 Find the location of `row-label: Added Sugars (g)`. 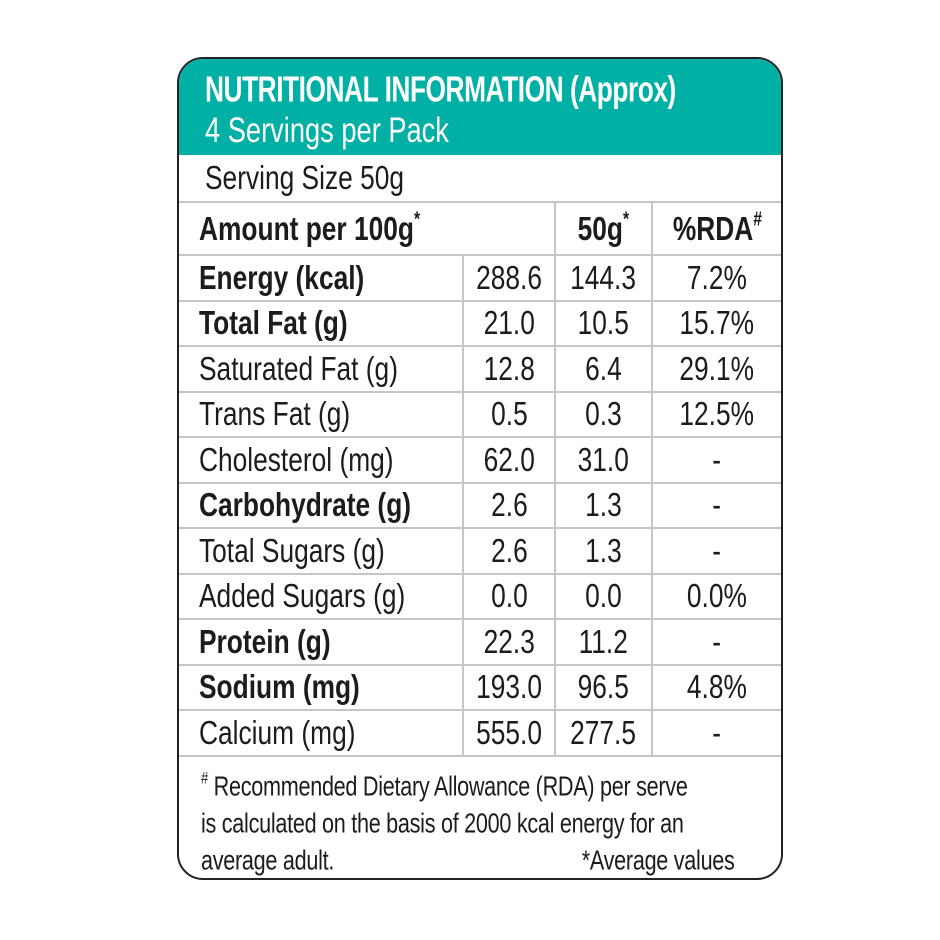

row-label: Added Sugars (g) is located at coordinates (320, 597).